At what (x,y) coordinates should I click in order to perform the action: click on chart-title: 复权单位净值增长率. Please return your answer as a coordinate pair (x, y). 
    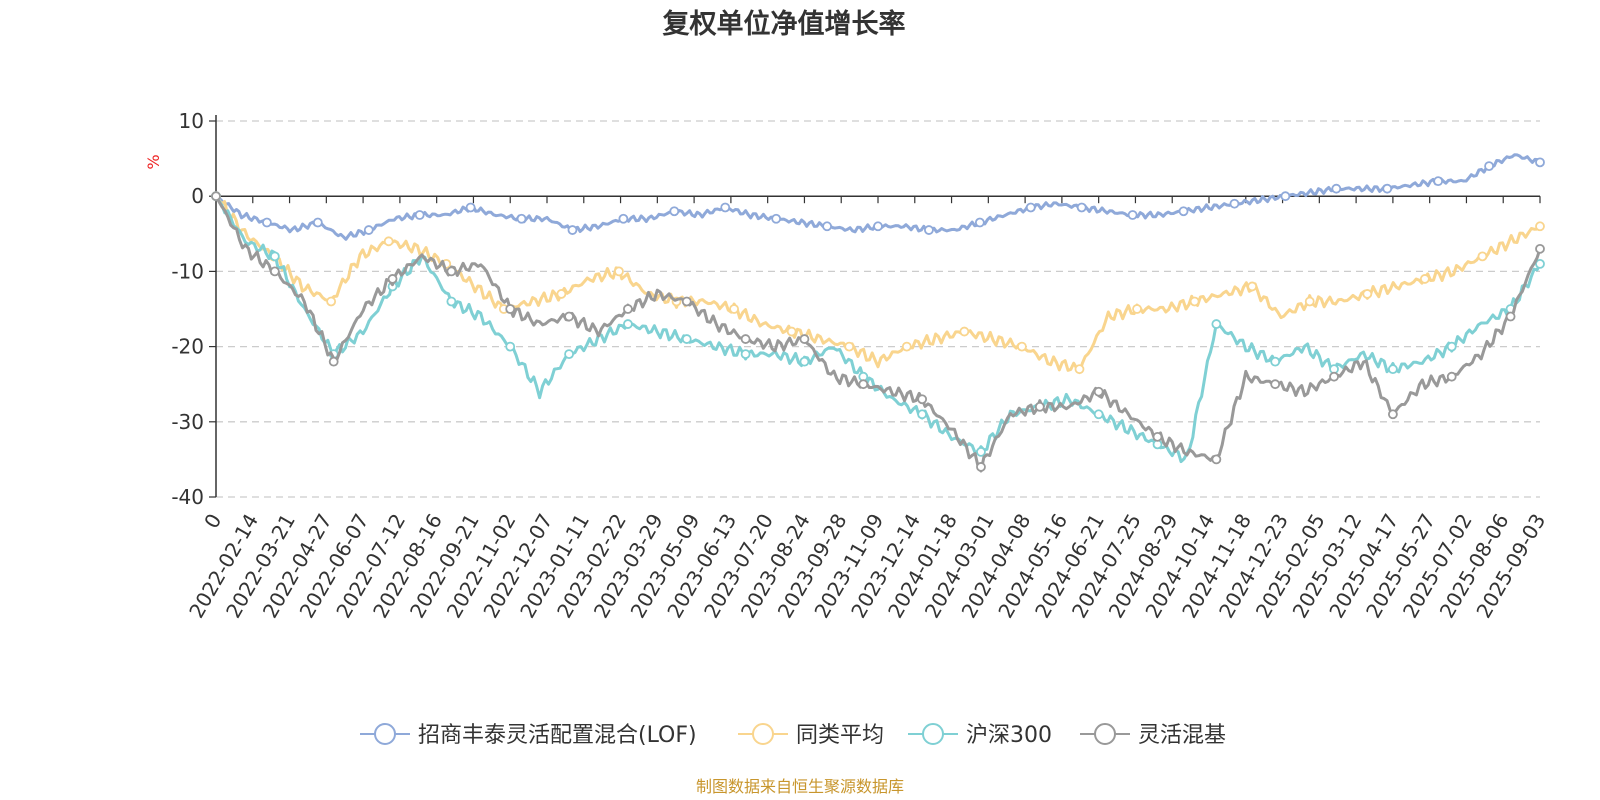
    Looking at the image, I should click on (784, 24).